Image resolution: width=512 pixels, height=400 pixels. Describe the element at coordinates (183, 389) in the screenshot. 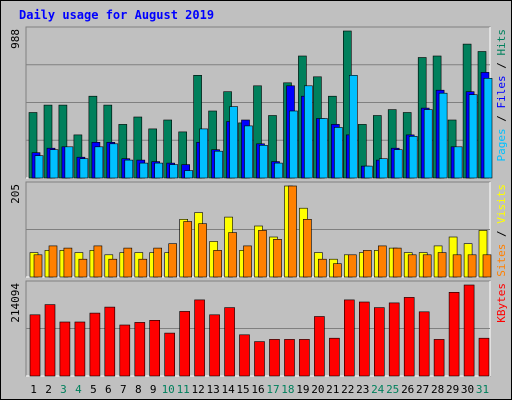

I see `x-tick-label: 11` at that location.